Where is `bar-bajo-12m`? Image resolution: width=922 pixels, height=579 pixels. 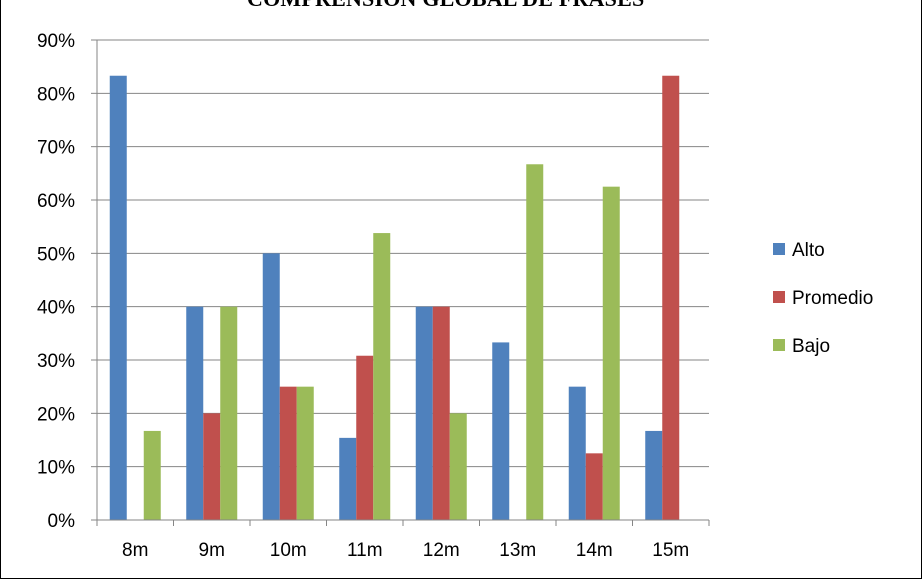
bar-bajo-12m is located at coordinates (458, 466).